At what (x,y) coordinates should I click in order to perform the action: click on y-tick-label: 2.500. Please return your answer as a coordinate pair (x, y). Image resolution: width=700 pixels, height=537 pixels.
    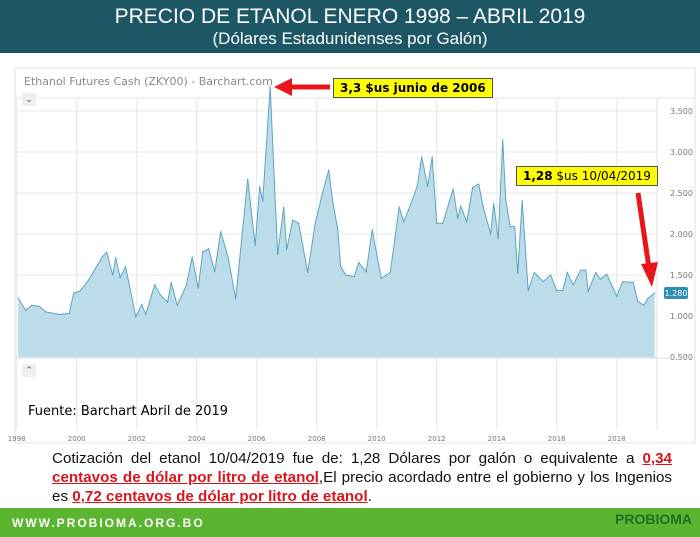
    Looking at the image, I should click on (681, 193).